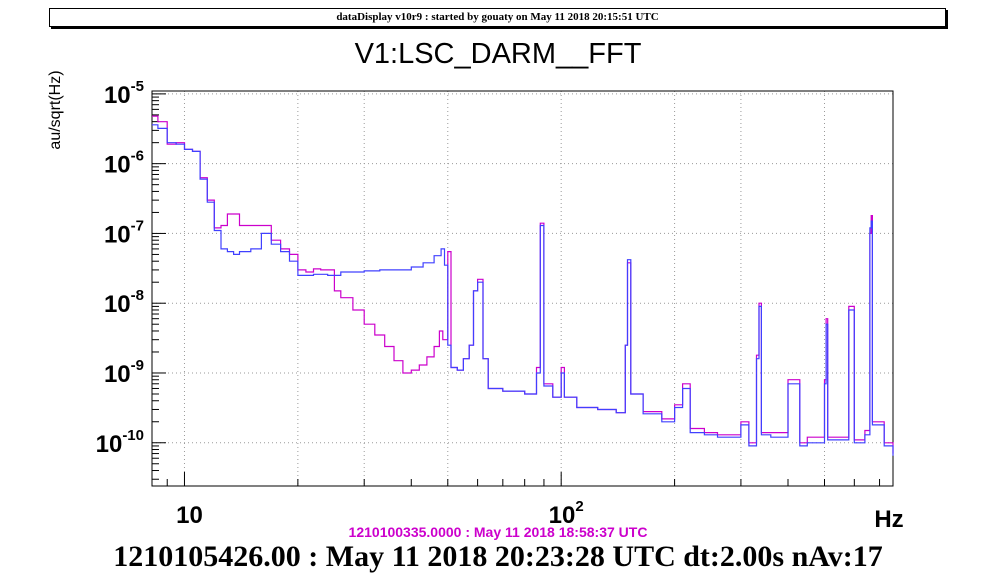  What do you see at coordinates (189, 515) in the screenshot?
I see `x-tick-label: 10` at bounding box center [189, 515].